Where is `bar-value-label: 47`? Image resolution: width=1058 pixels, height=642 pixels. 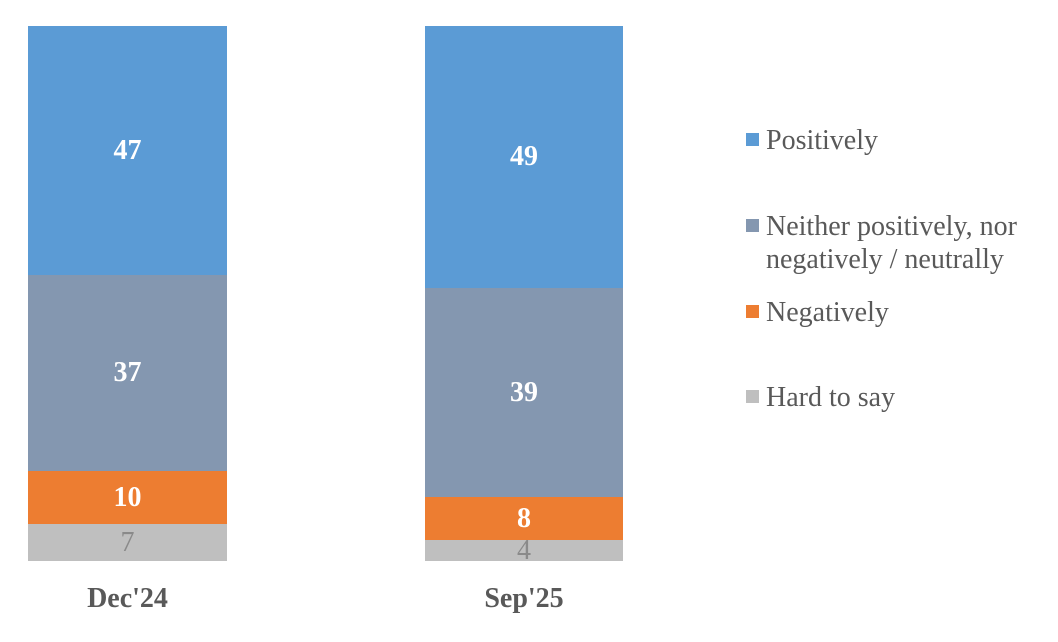 bar-value-label: 47 is located at coordinates (127, 150).